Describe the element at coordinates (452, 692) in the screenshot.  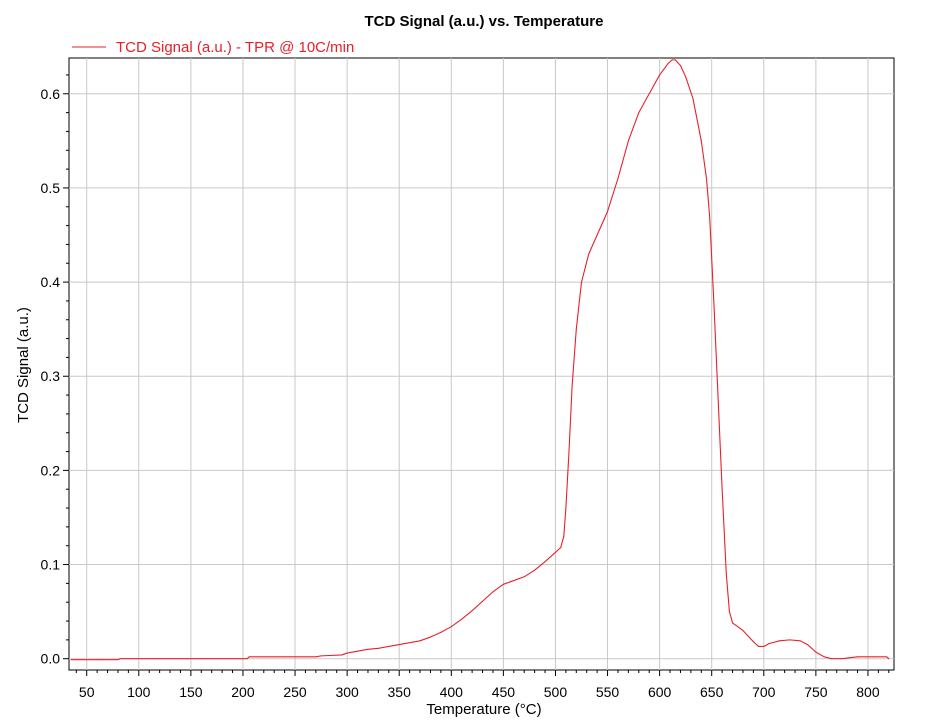
I see `x-tick-label: 400` at that location.